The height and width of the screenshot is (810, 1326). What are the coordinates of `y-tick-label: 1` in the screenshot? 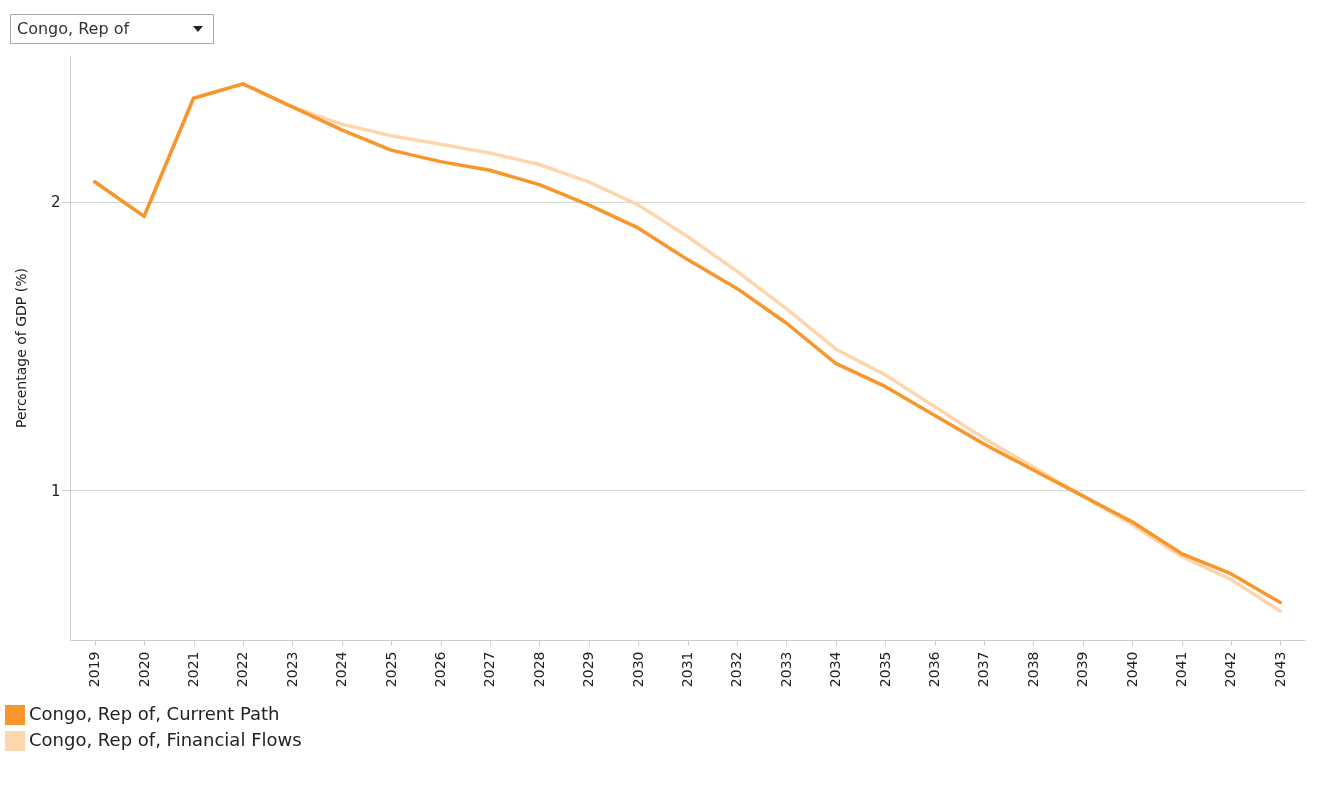 It's located at (55, 490).